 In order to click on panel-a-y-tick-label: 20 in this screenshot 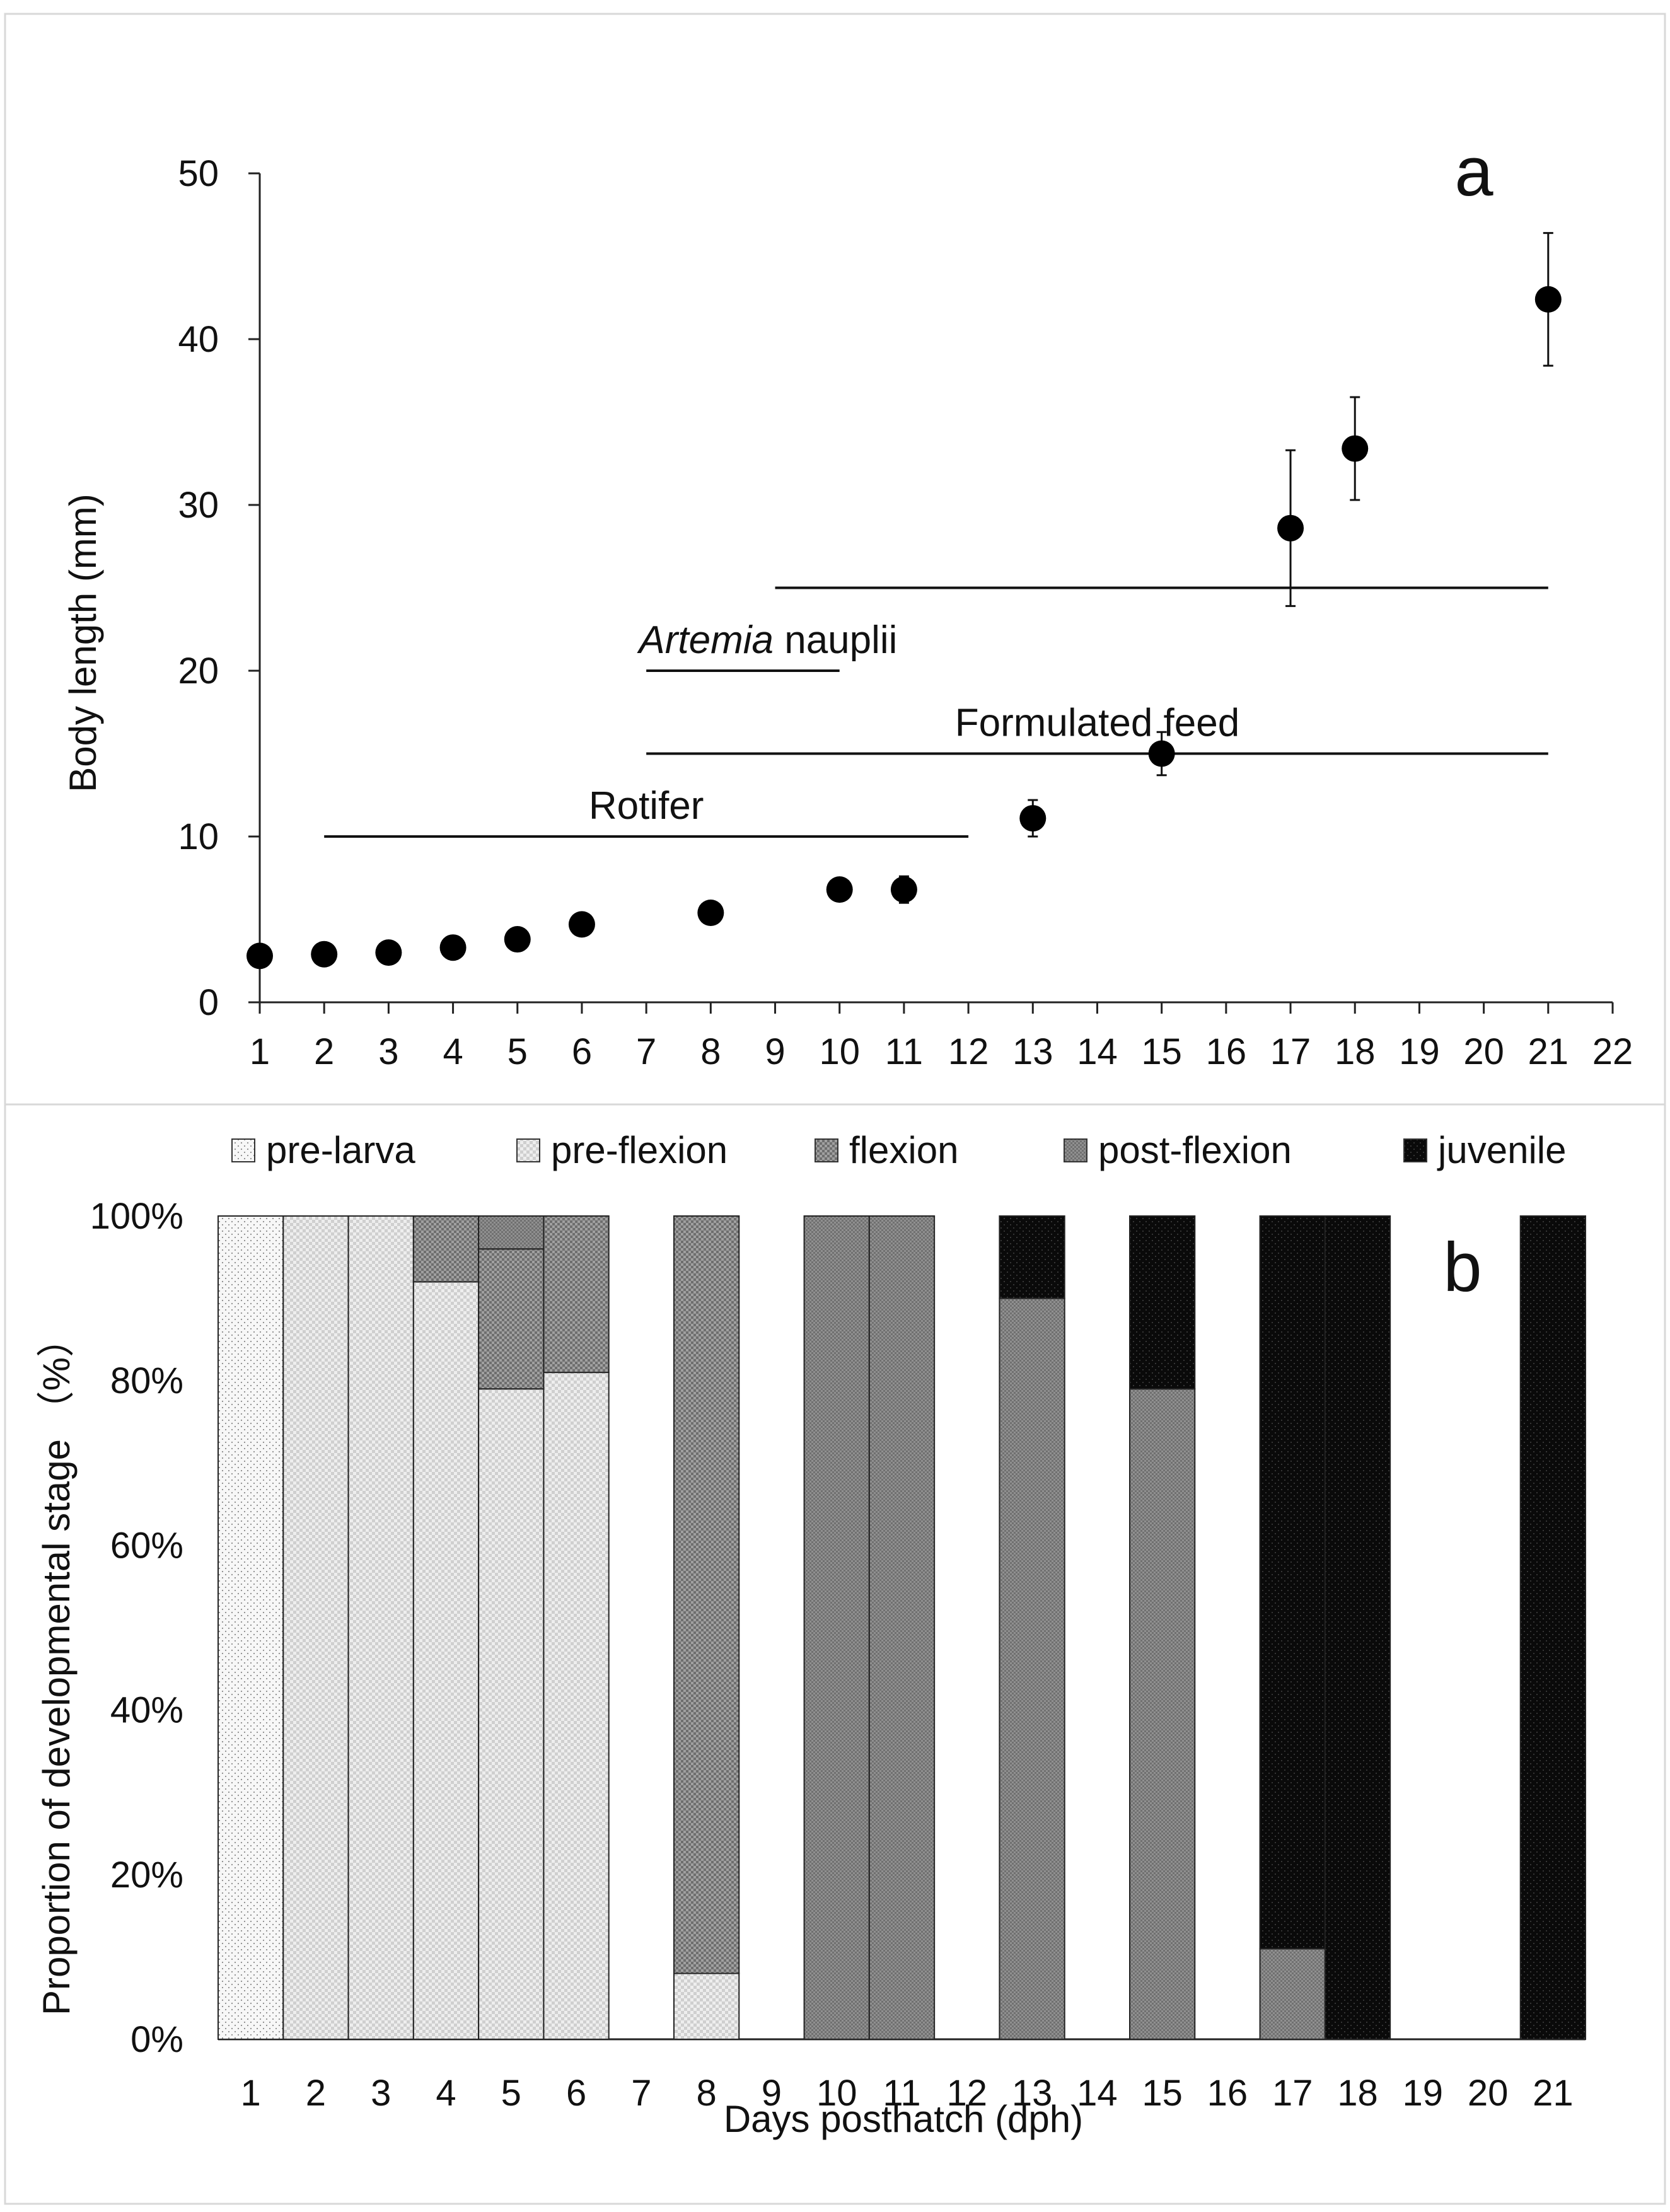, I will do `click(198, 671)`.